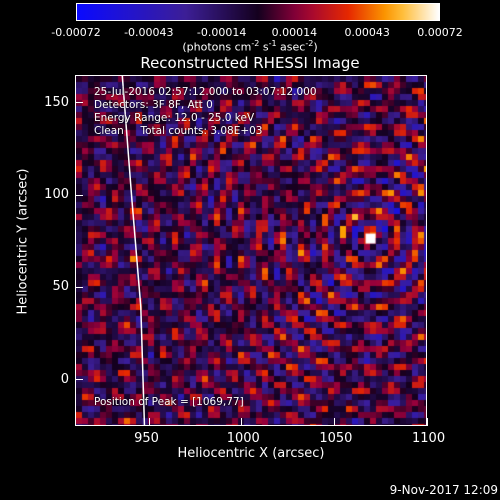 The image size is (500, 500). What do you see at coordinates (367, 32) in the screenshot?
I see `colorbar-tick-label: 0.00043` at bounding box center [367, 32].